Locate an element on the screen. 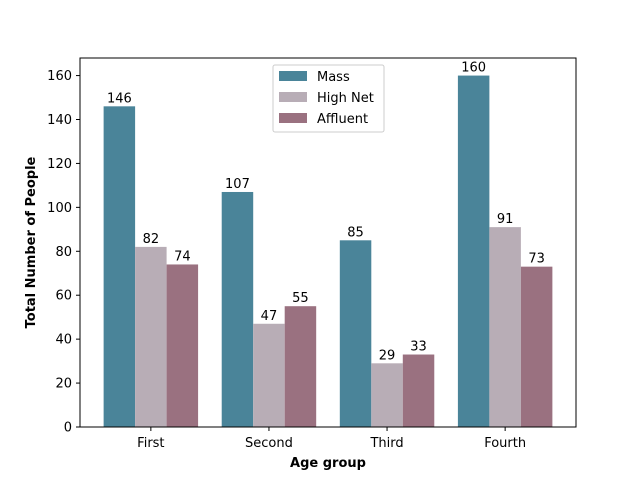 The height and width of the screenshot is (484, 640). bar-value-label: 29 is located at coordinates (387, 355).